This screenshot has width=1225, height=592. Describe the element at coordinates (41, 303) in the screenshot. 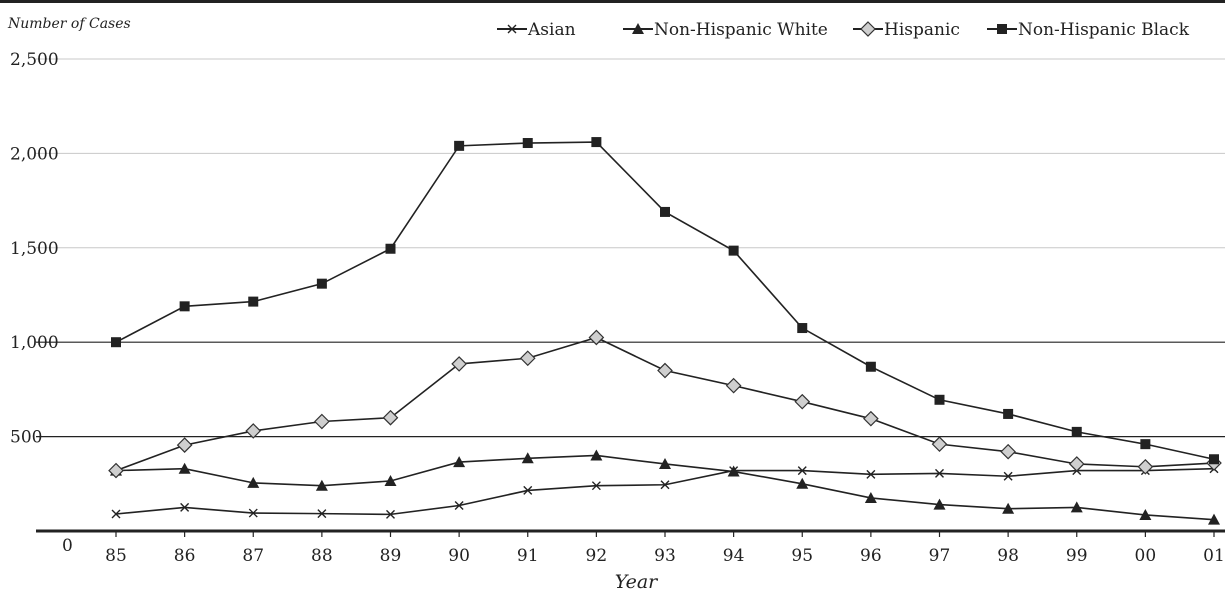

I see `y-axis-ticks: 0 500 1,000 1,500 2,000 2,500` at that location.